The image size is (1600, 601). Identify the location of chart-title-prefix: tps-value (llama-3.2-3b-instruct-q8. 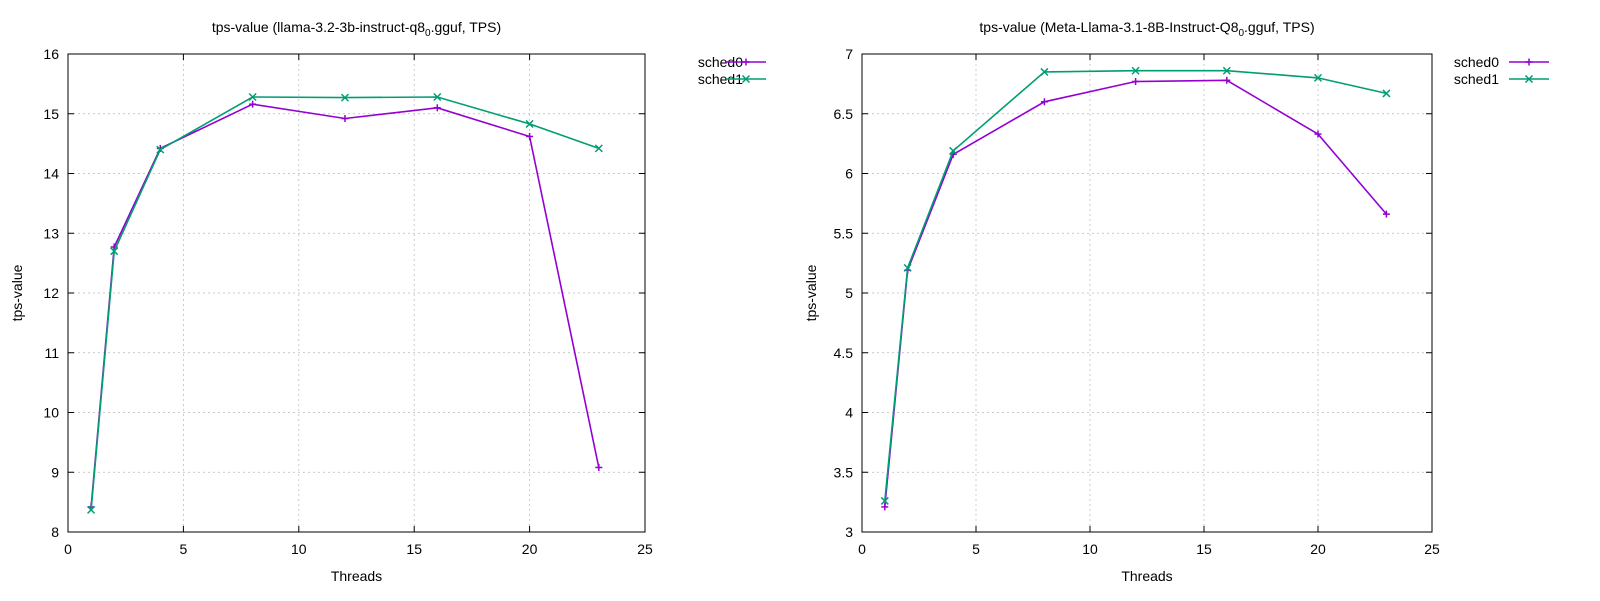
(318, 27).